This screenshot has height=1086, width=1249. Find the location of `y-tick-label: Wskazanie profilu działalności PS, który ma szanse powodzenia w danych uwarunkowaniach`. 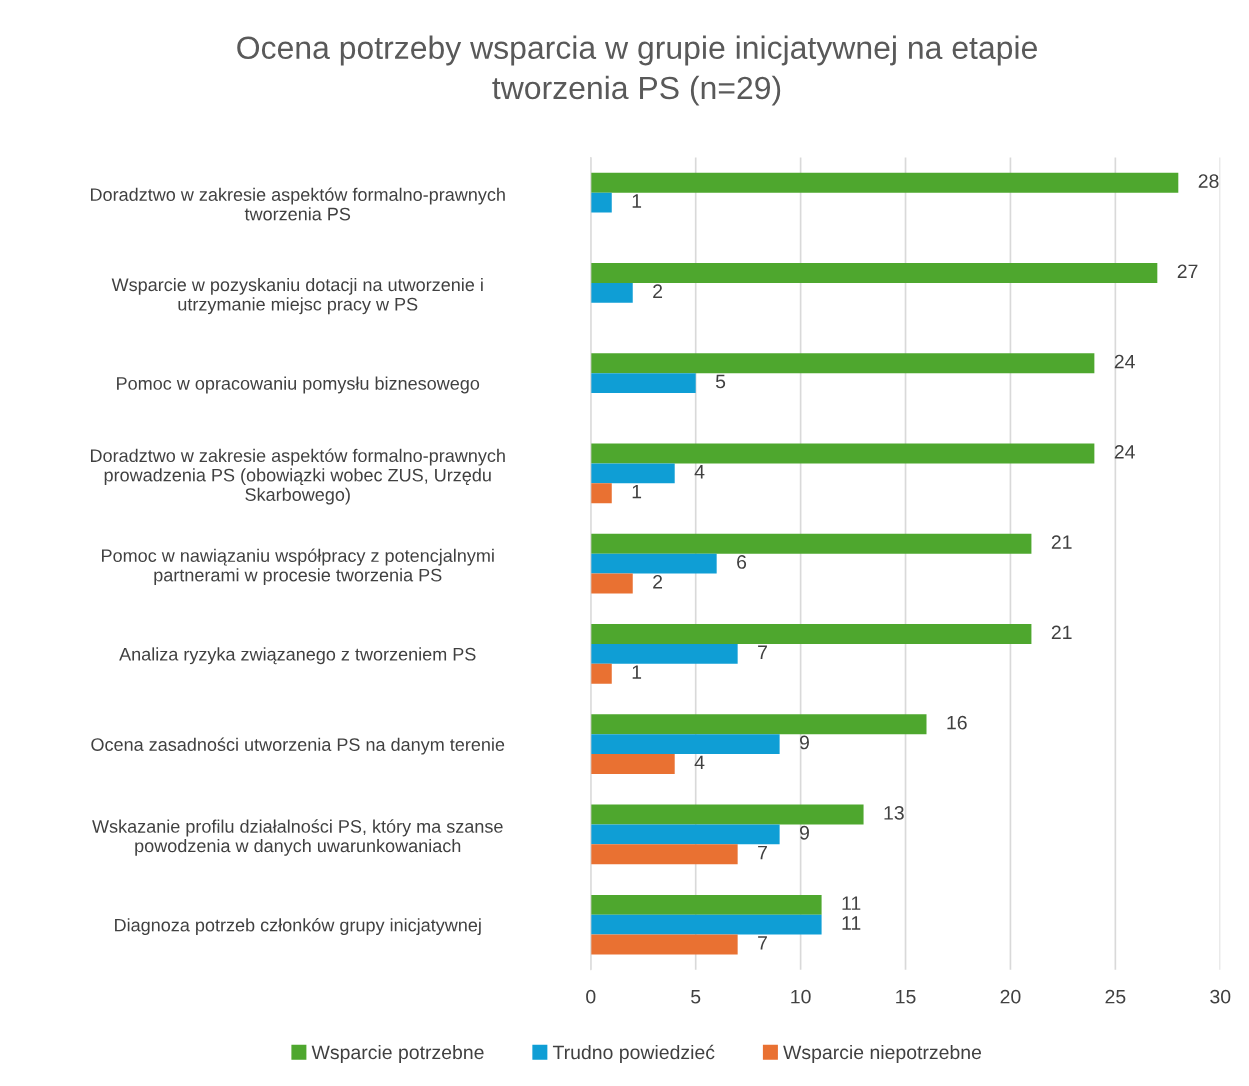

y-tick-label: Wskazanie profilu działalności PS, który ma szanse powodzenia w danych uwarunkowaniach is located at coordinates (297, 837).